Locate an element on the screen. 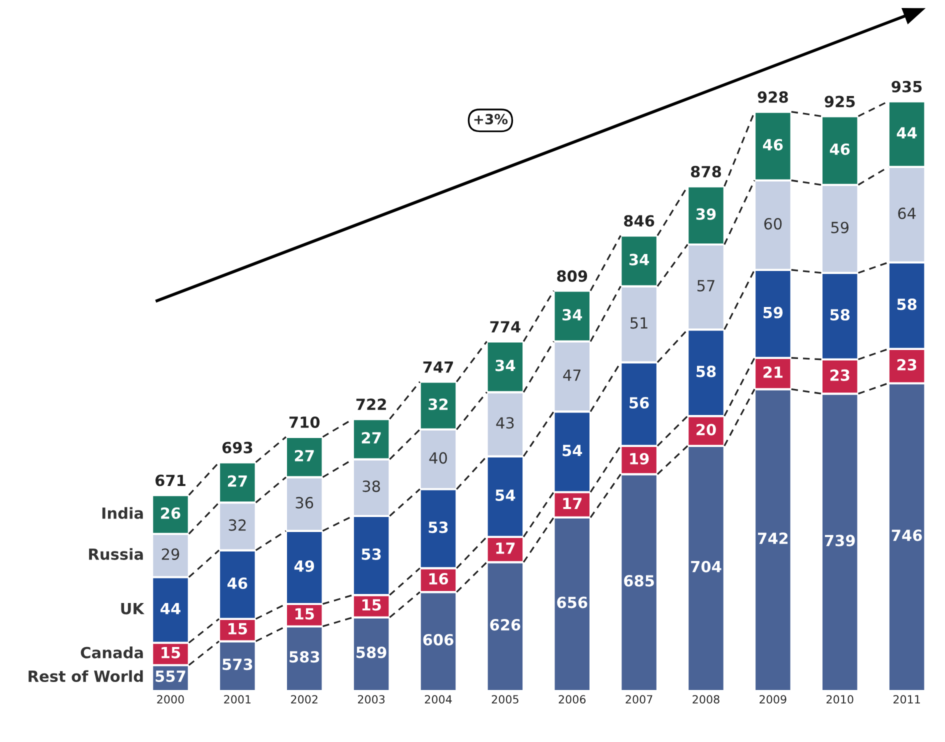 Image resolution: width=945 pixels, height=742 pixels. data-label: 589 is located at coordinates (371, 652).